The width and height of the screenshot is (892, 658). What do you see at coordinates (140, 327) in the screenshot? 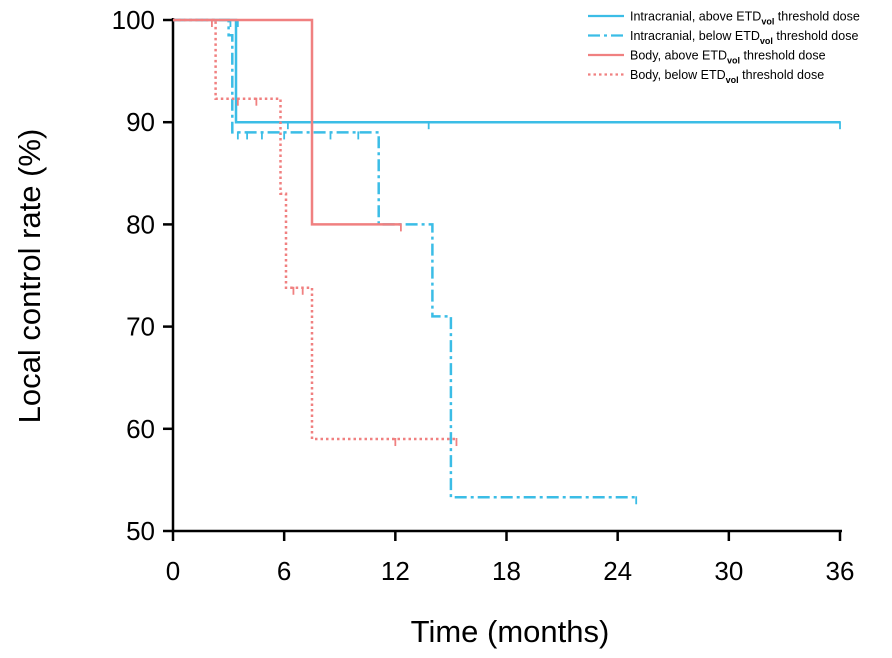
I see `y-tick-label: 70` at bounding box center [140, 327].